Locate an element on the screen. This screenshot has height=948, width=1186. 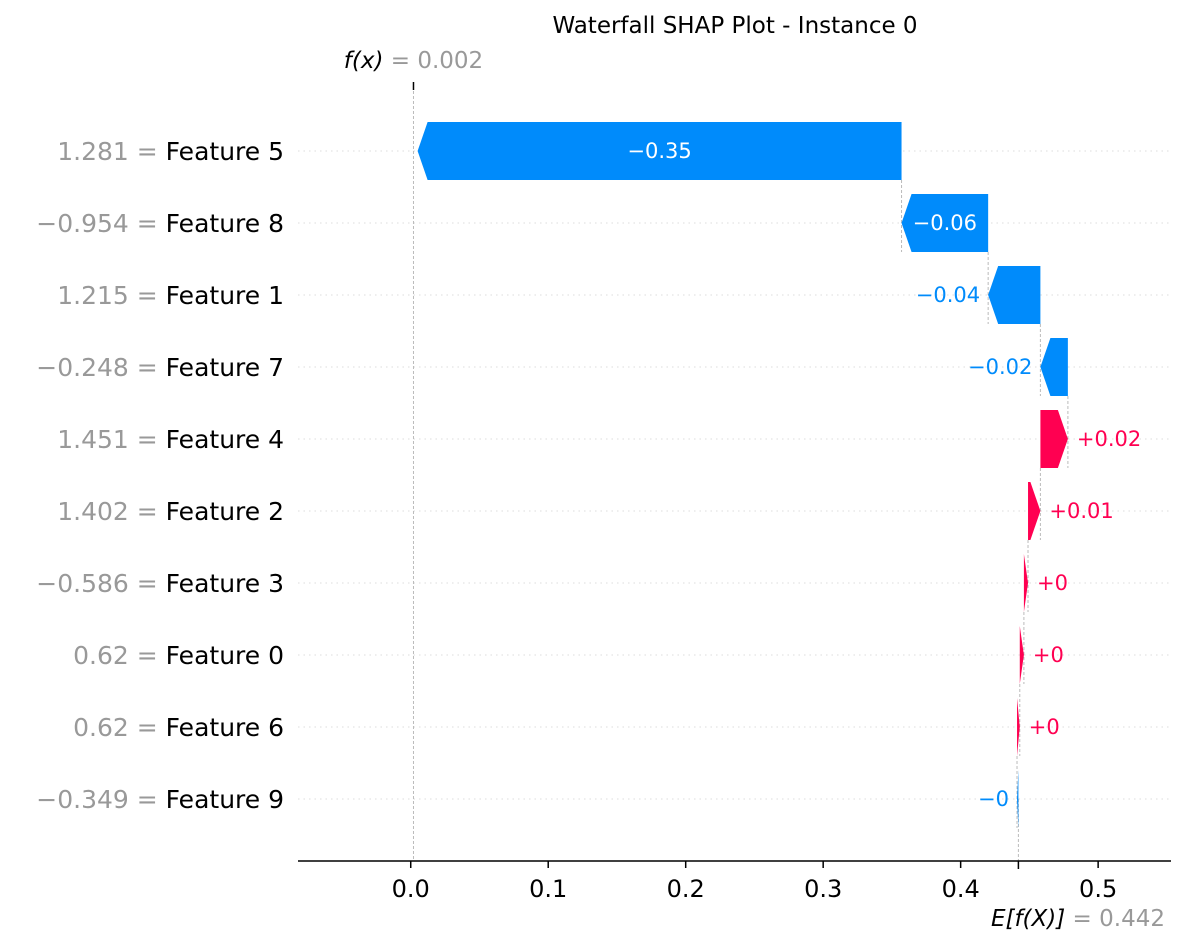
feature-value: 1.215 is located at coordinates (93, 295).